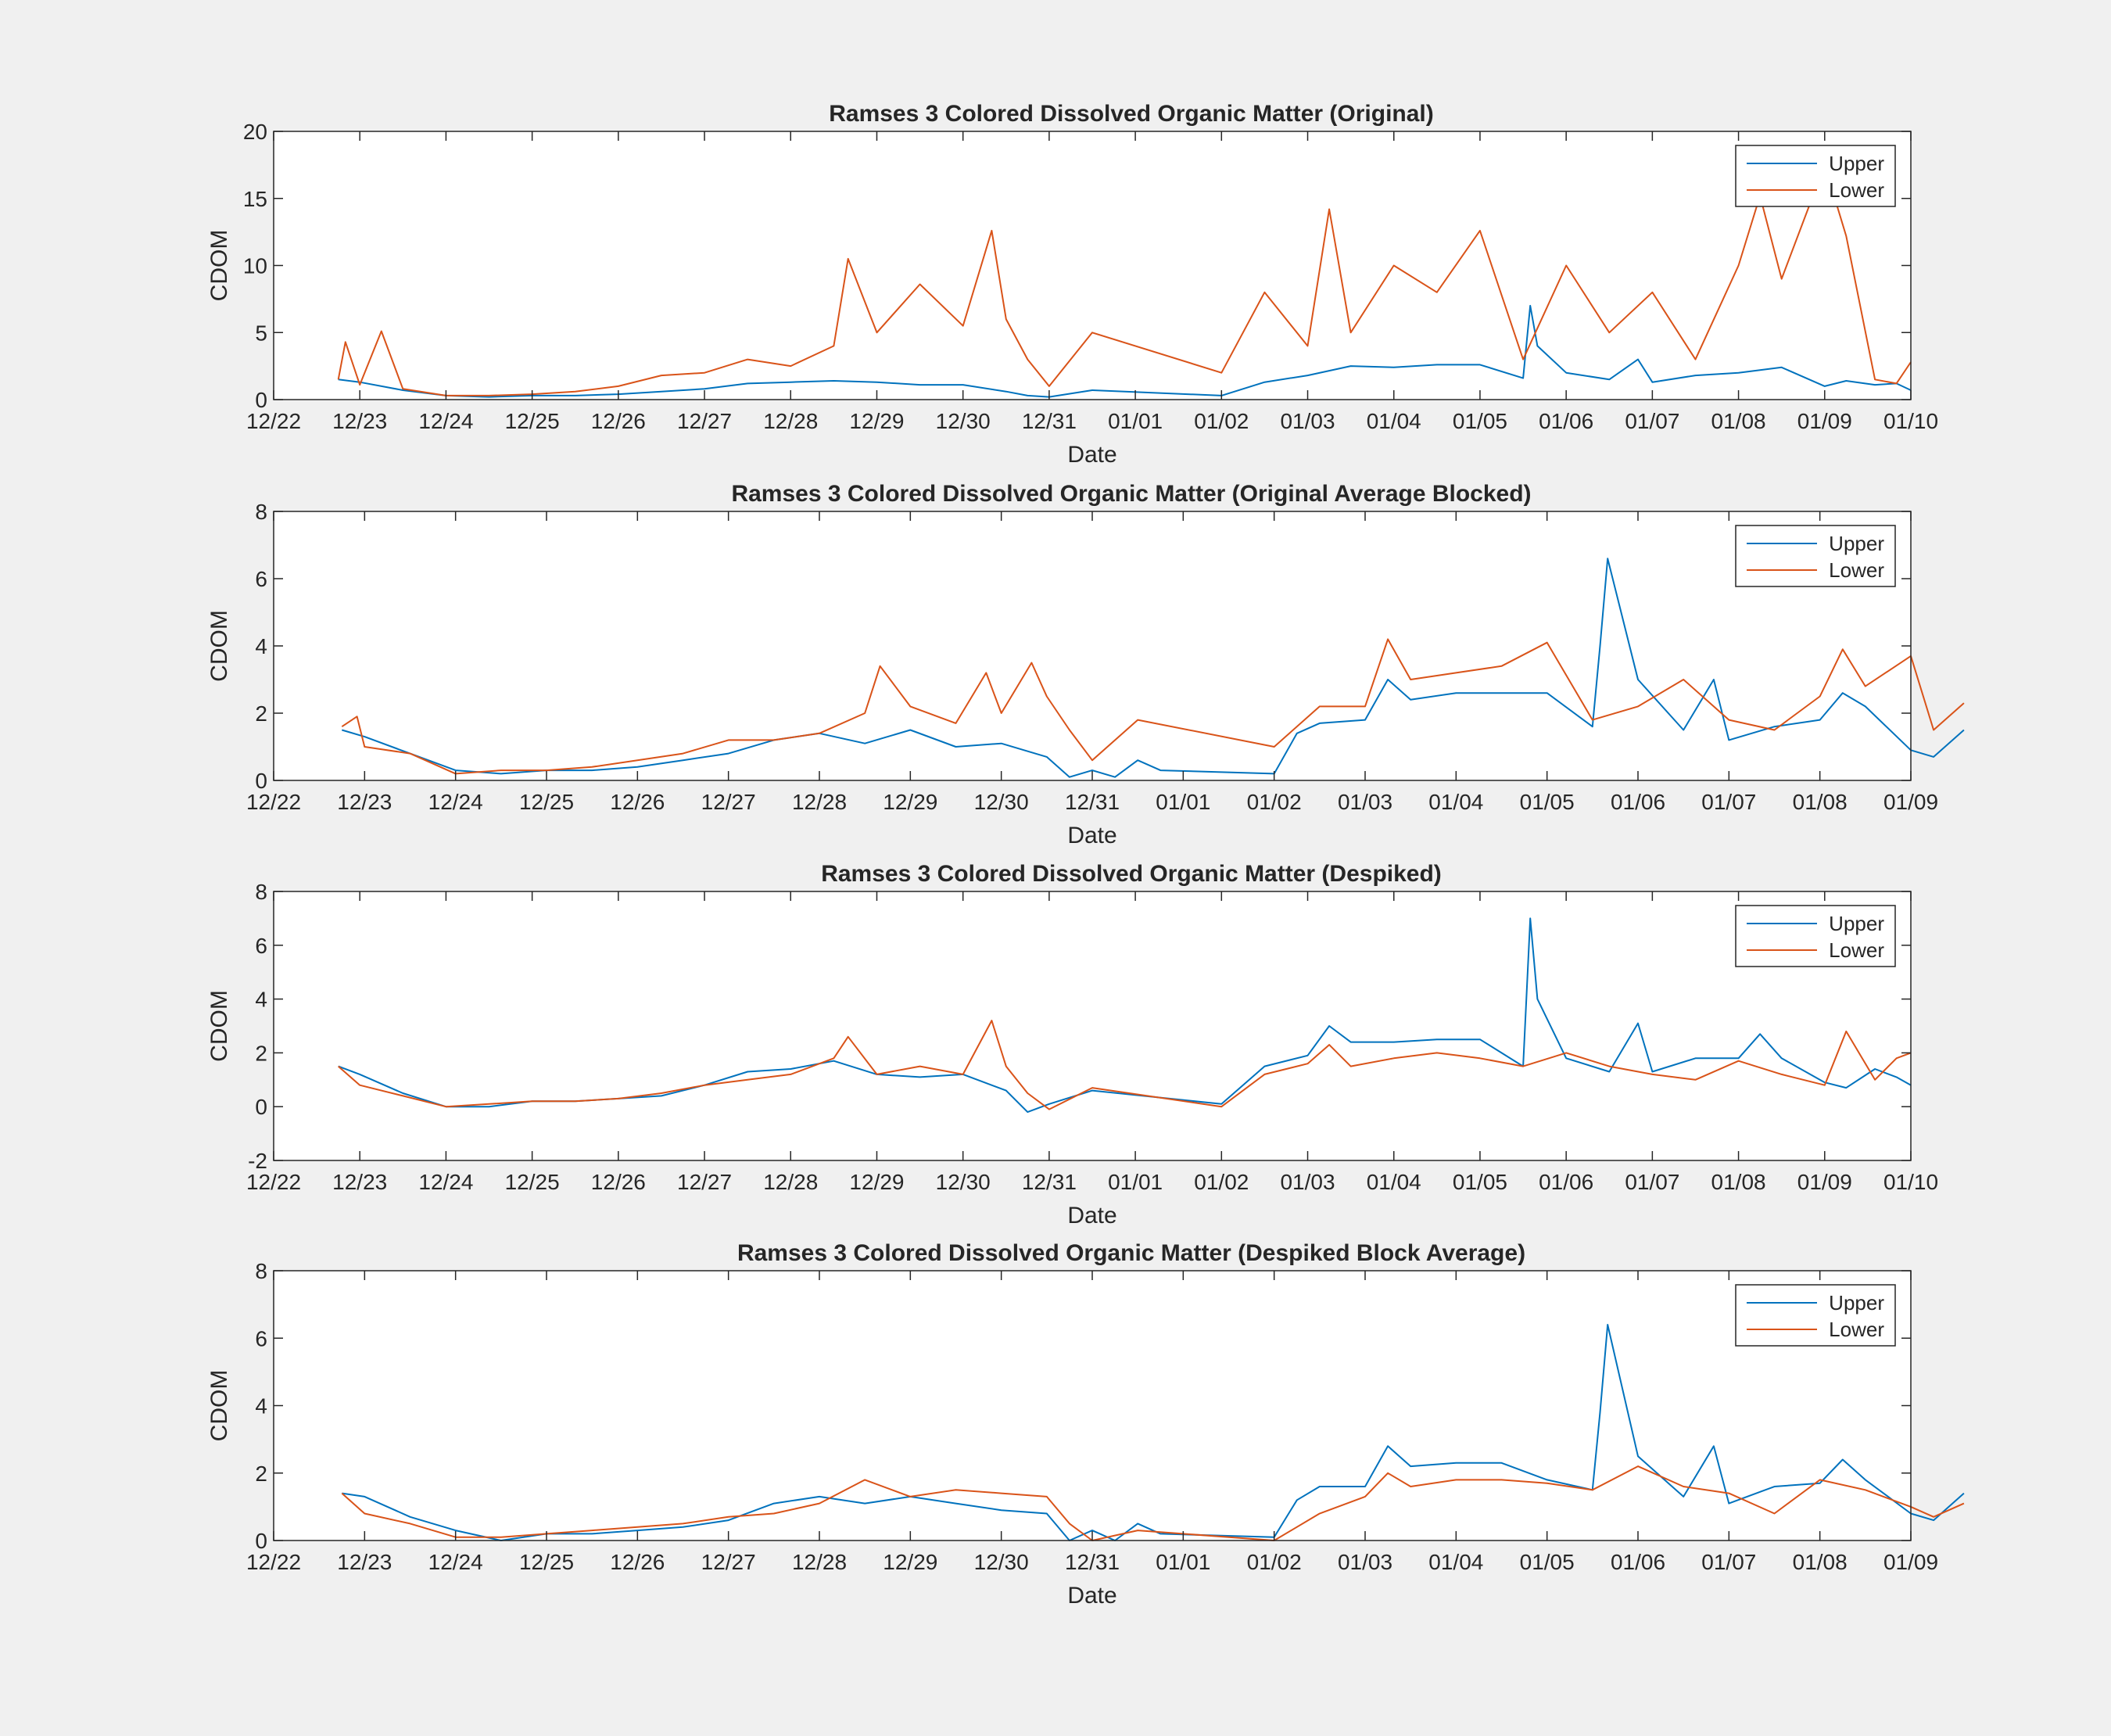  I want to click on y-tick-label: 10, so click(255, 266).